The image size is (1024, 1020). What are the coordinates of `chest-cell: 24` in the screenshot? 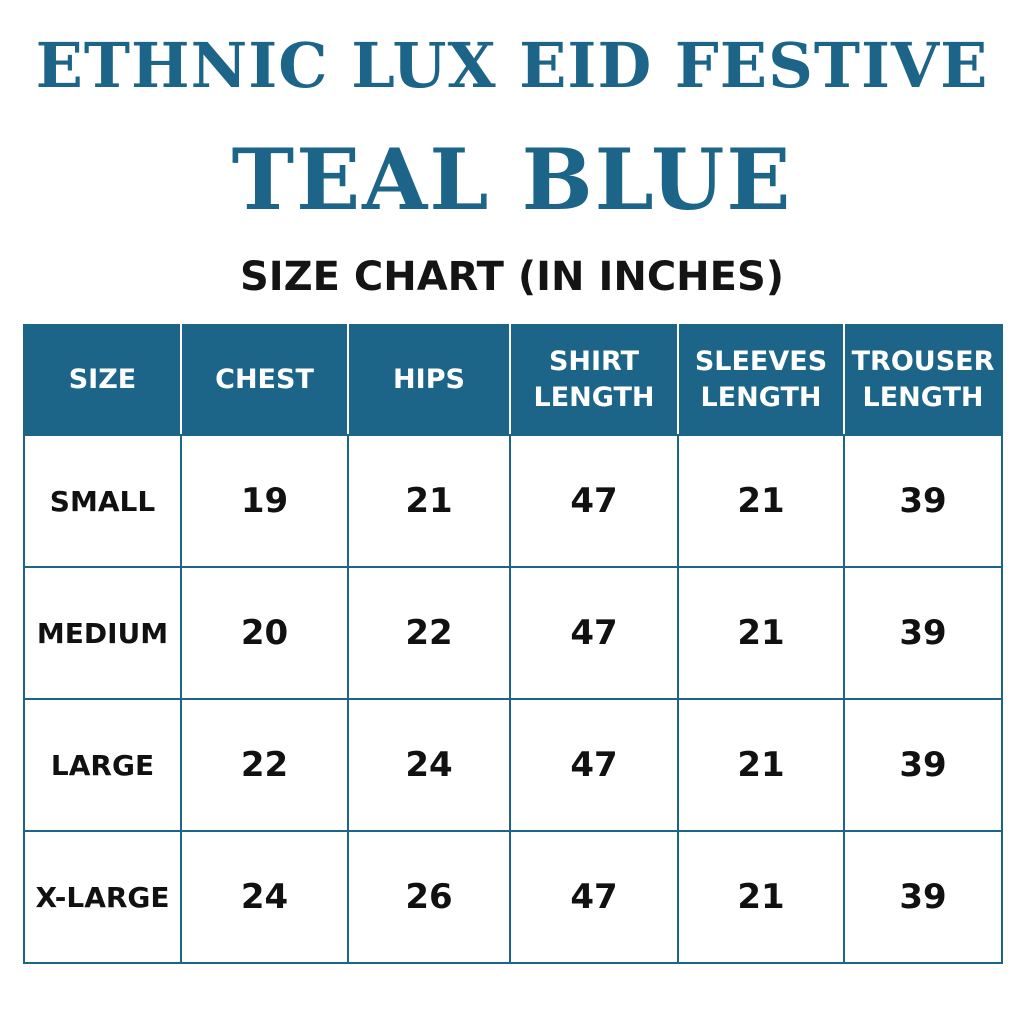 It's located at (264, 897).